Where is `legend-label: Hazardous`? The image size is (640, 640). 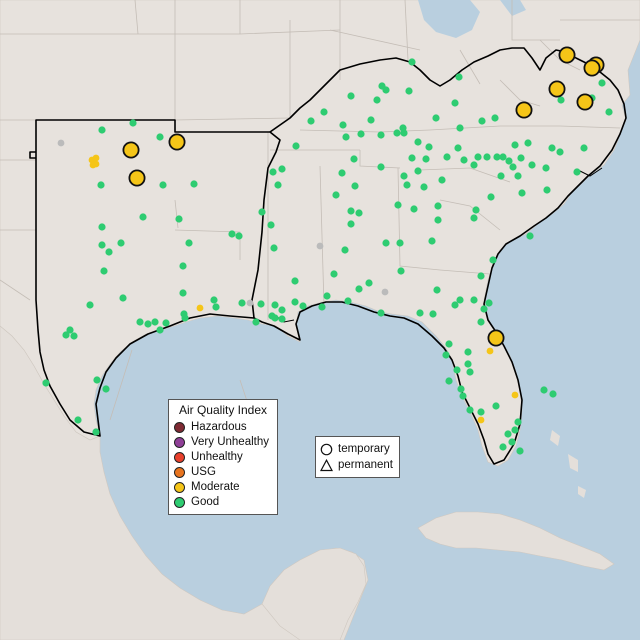
legend-label: Hazardous is located at coordinates (219, 427).